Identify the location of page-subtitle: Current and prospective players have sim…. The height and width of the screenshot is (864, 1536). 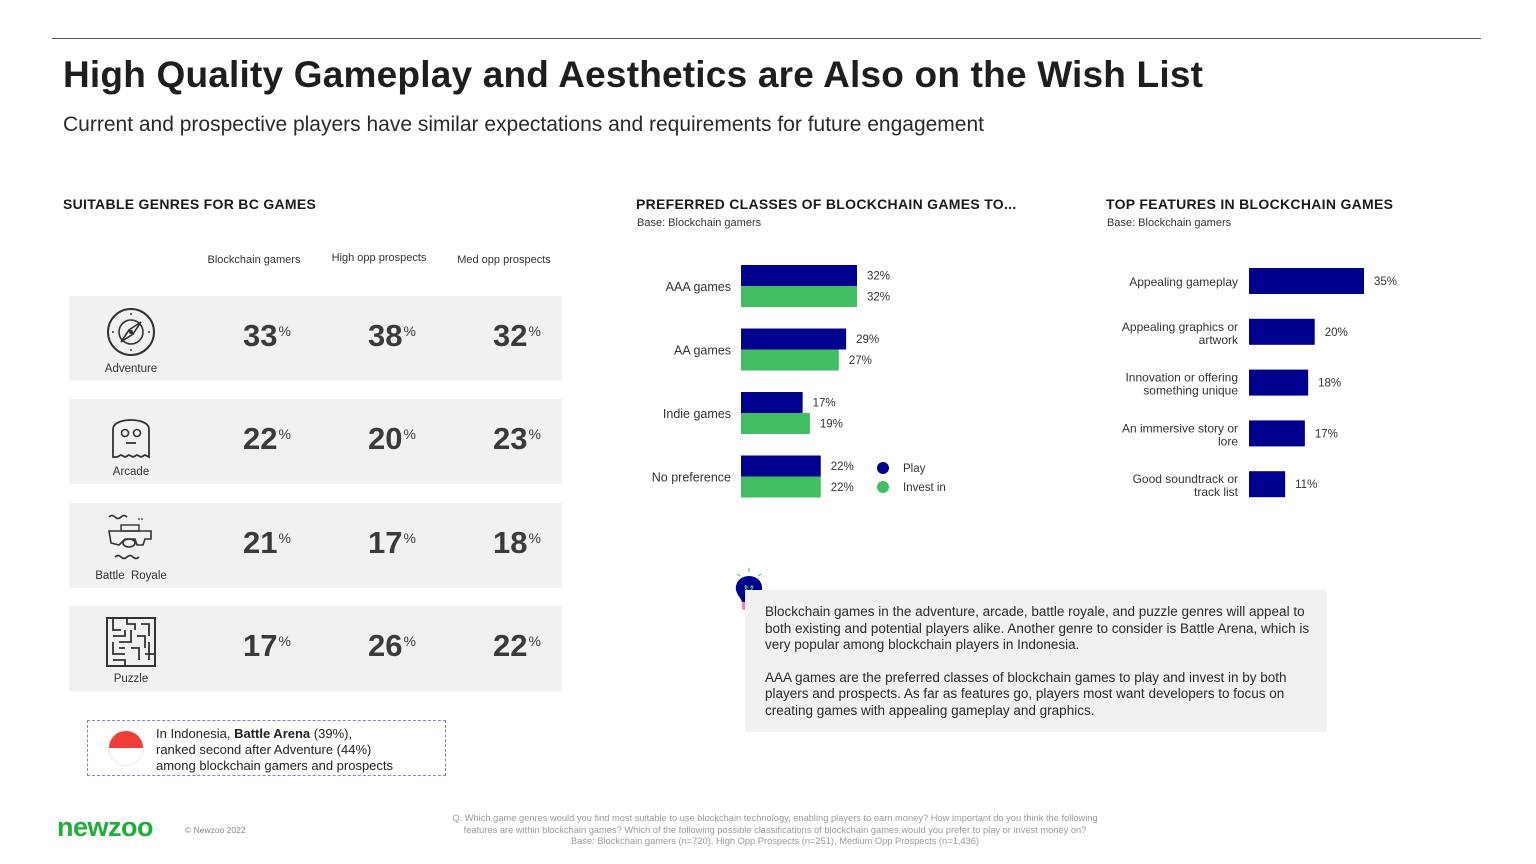
(523, 124).